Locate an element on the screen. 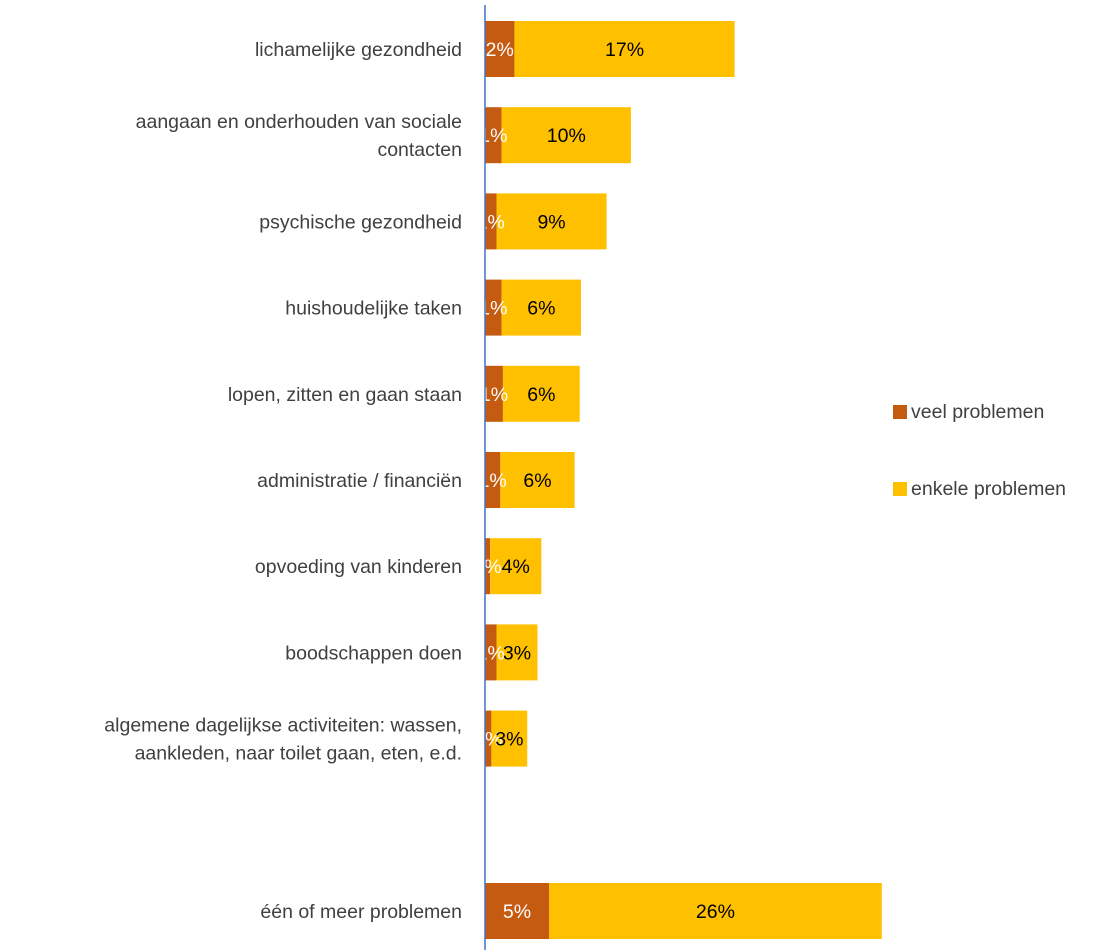 This screenshot has width=1112, height=950. data-label: 5% is located at coordinates (517, 912).